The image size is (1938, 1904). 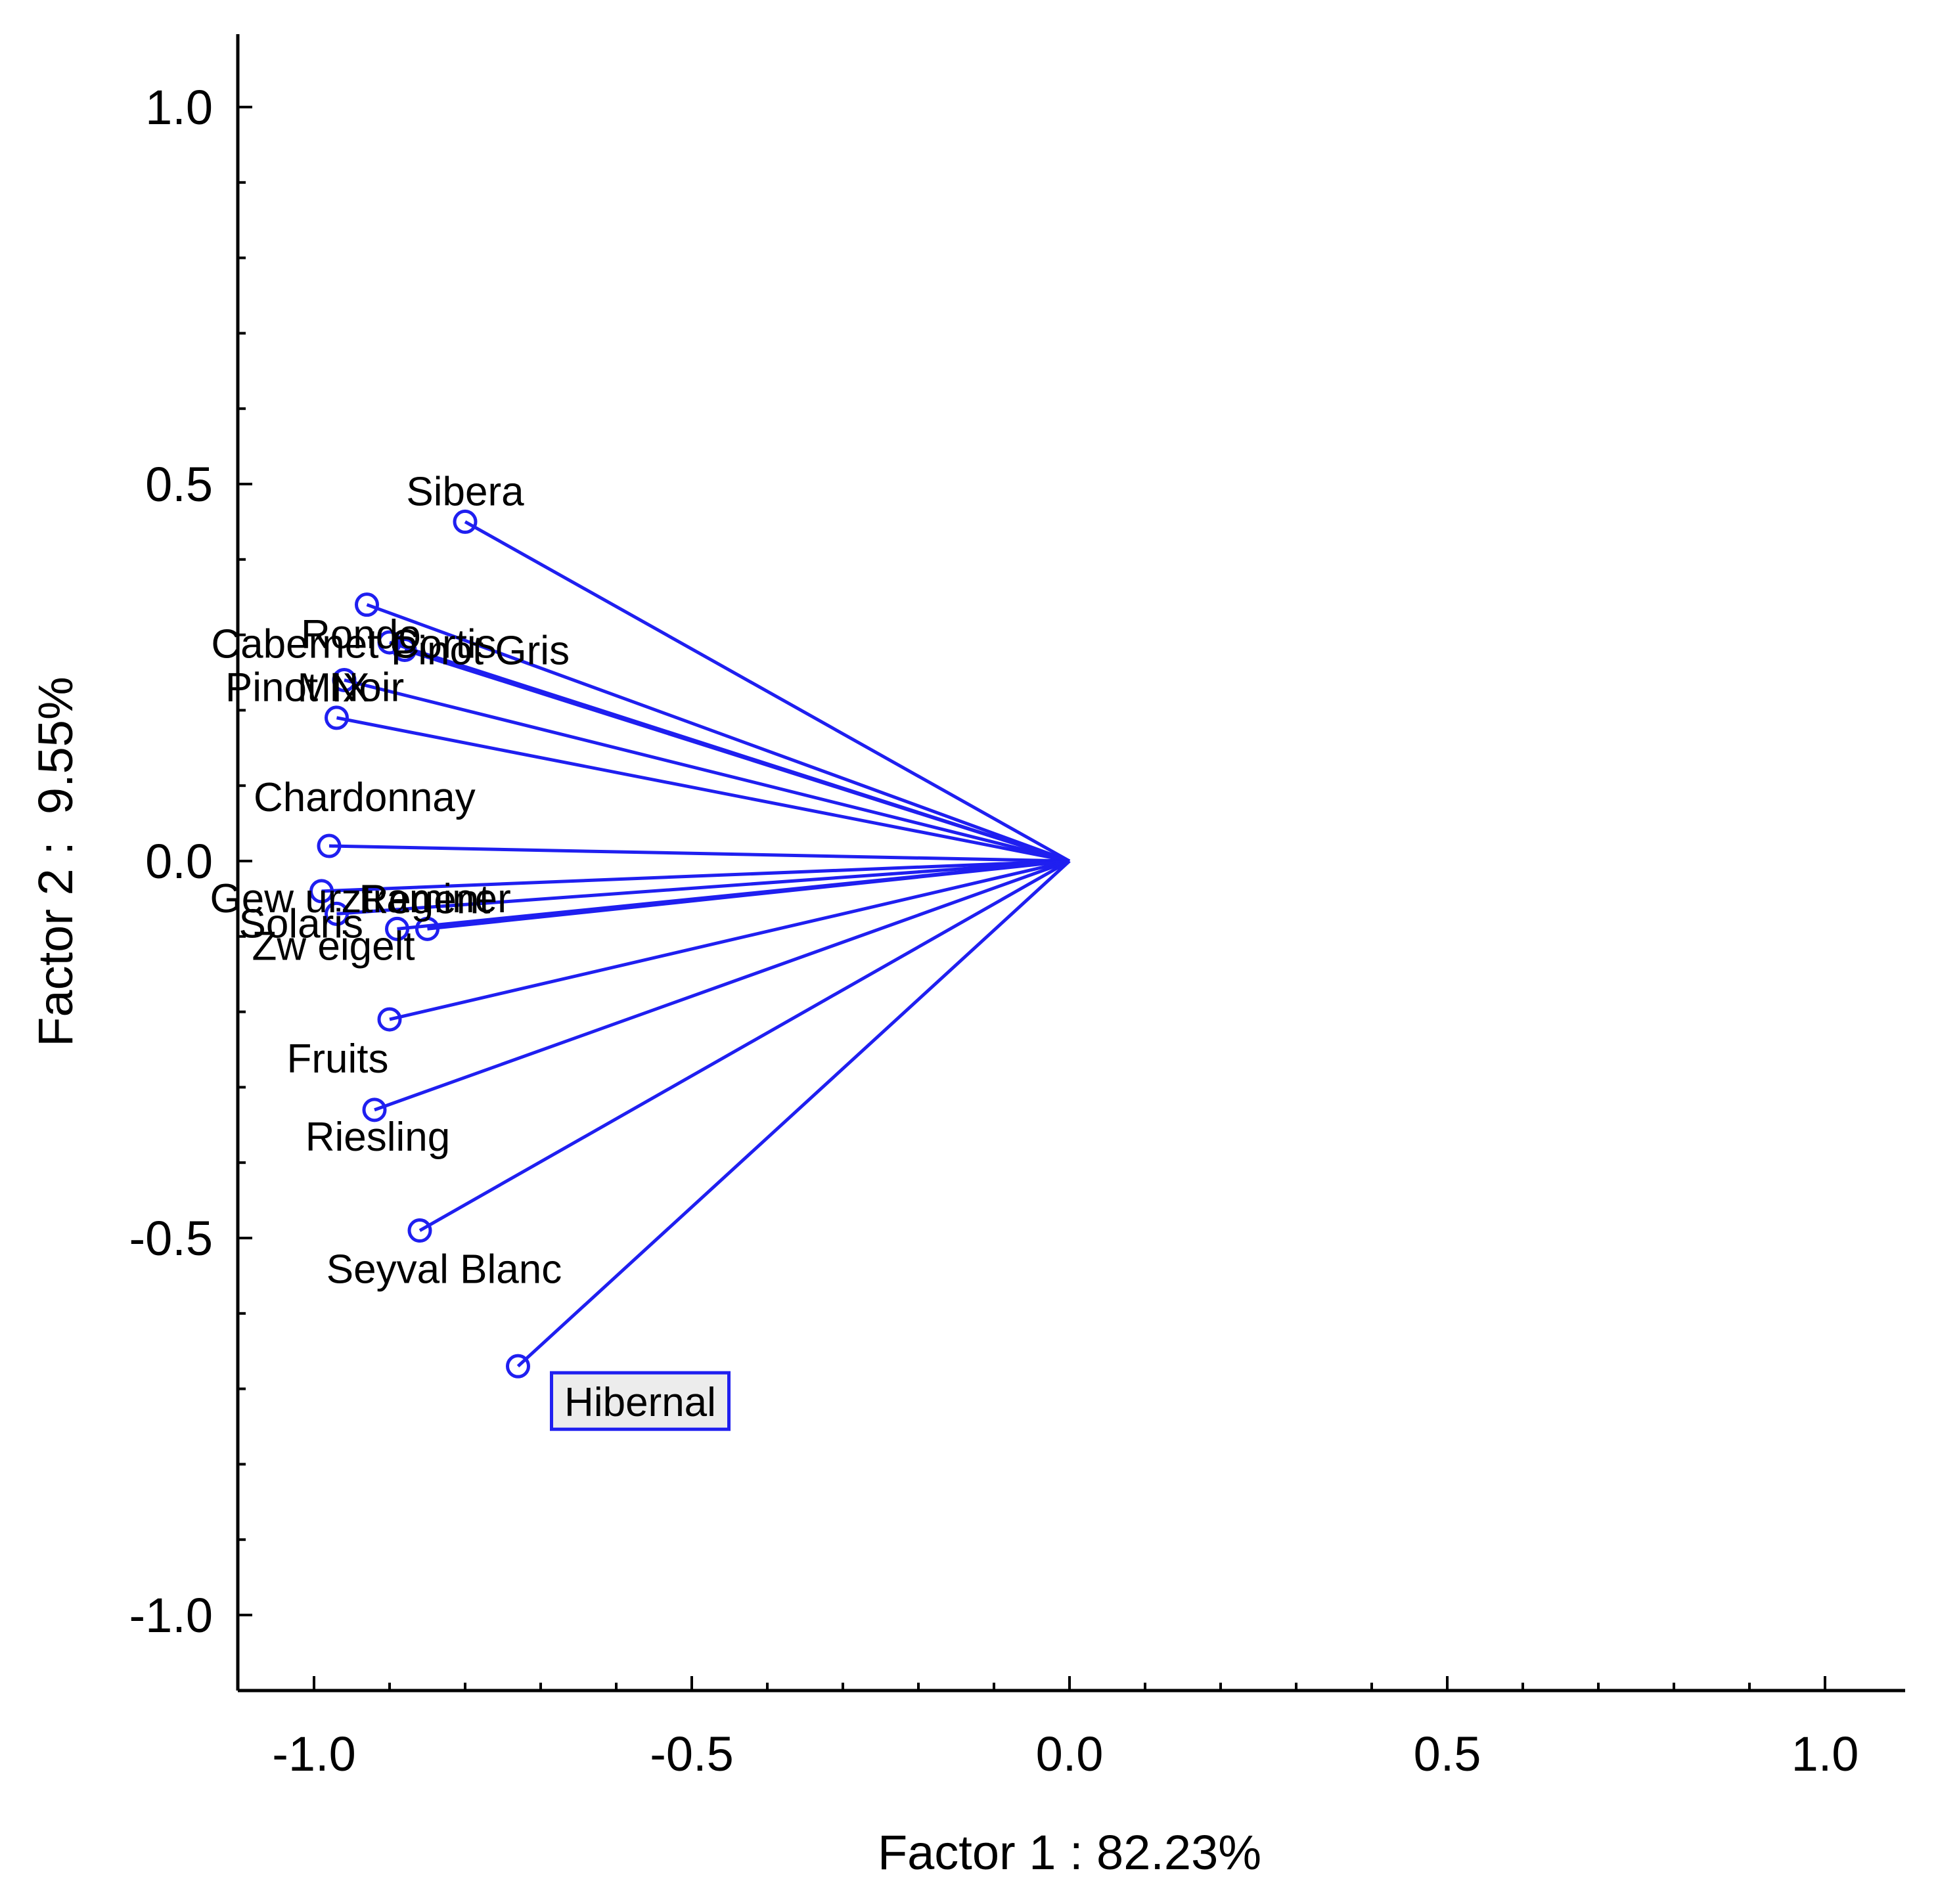 What do you see at coordinates (692, 1754) in the screenshot?
I see `x-tick-label: -0.5` at bounding box center [692, 1754].